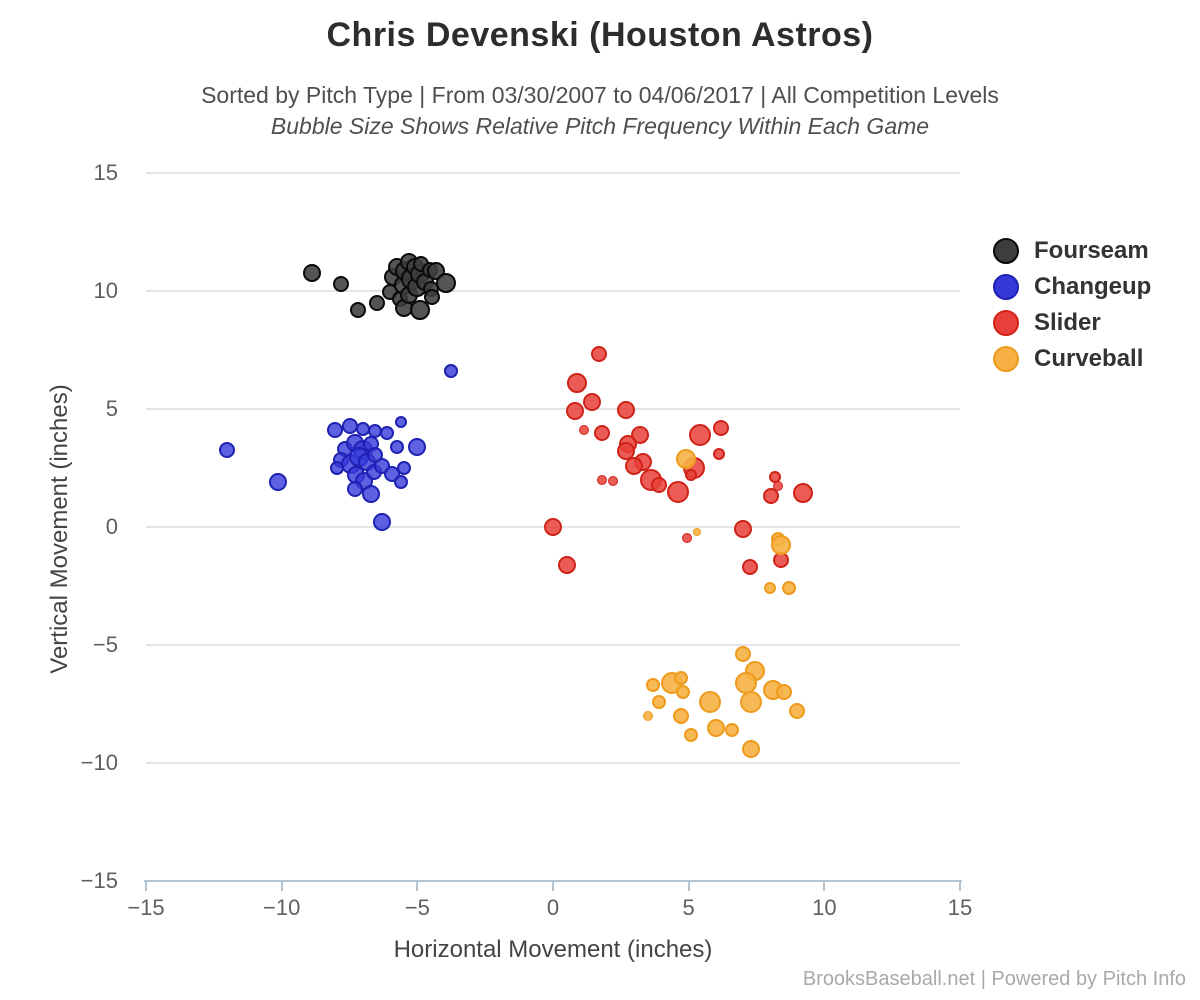 The height and width of the screenshot is (1000, 1200). I want to click on x-tick-label: 15, so click(960, 907).